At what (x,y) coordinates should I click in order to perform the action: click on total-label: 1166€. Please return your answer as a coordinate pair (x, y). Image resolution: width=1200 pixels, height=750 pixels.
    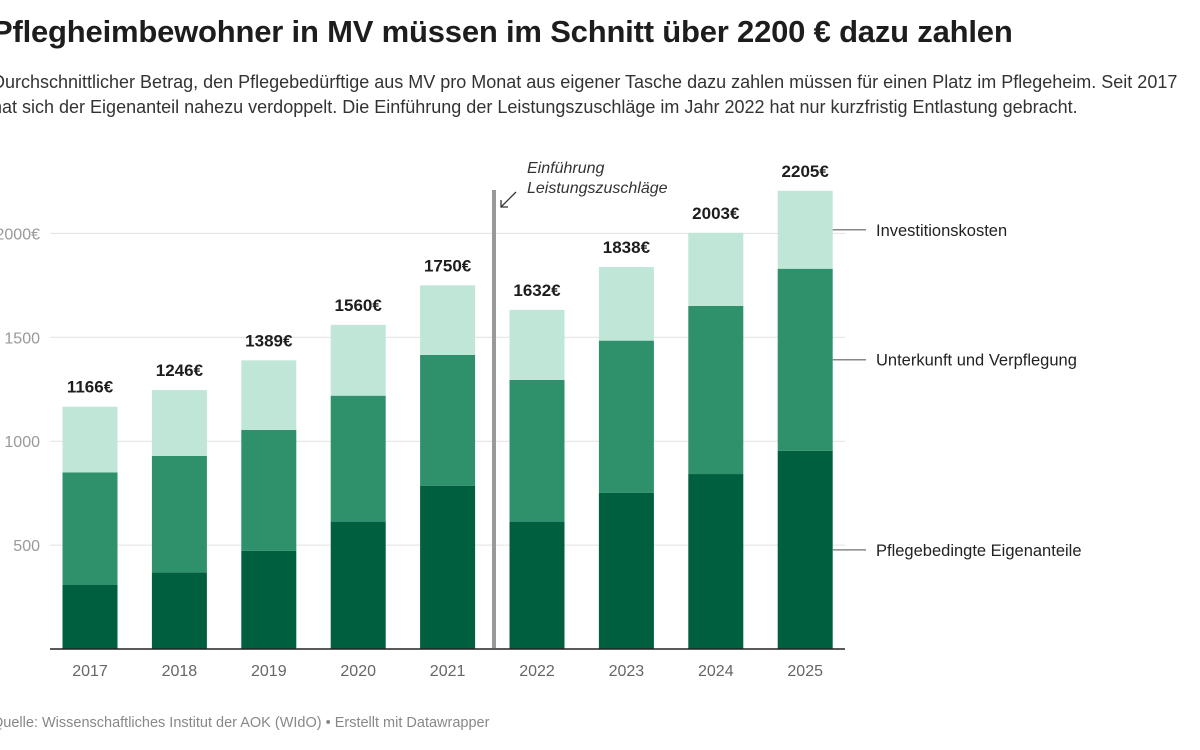
    Looking at the image, I should click on (90, 387).